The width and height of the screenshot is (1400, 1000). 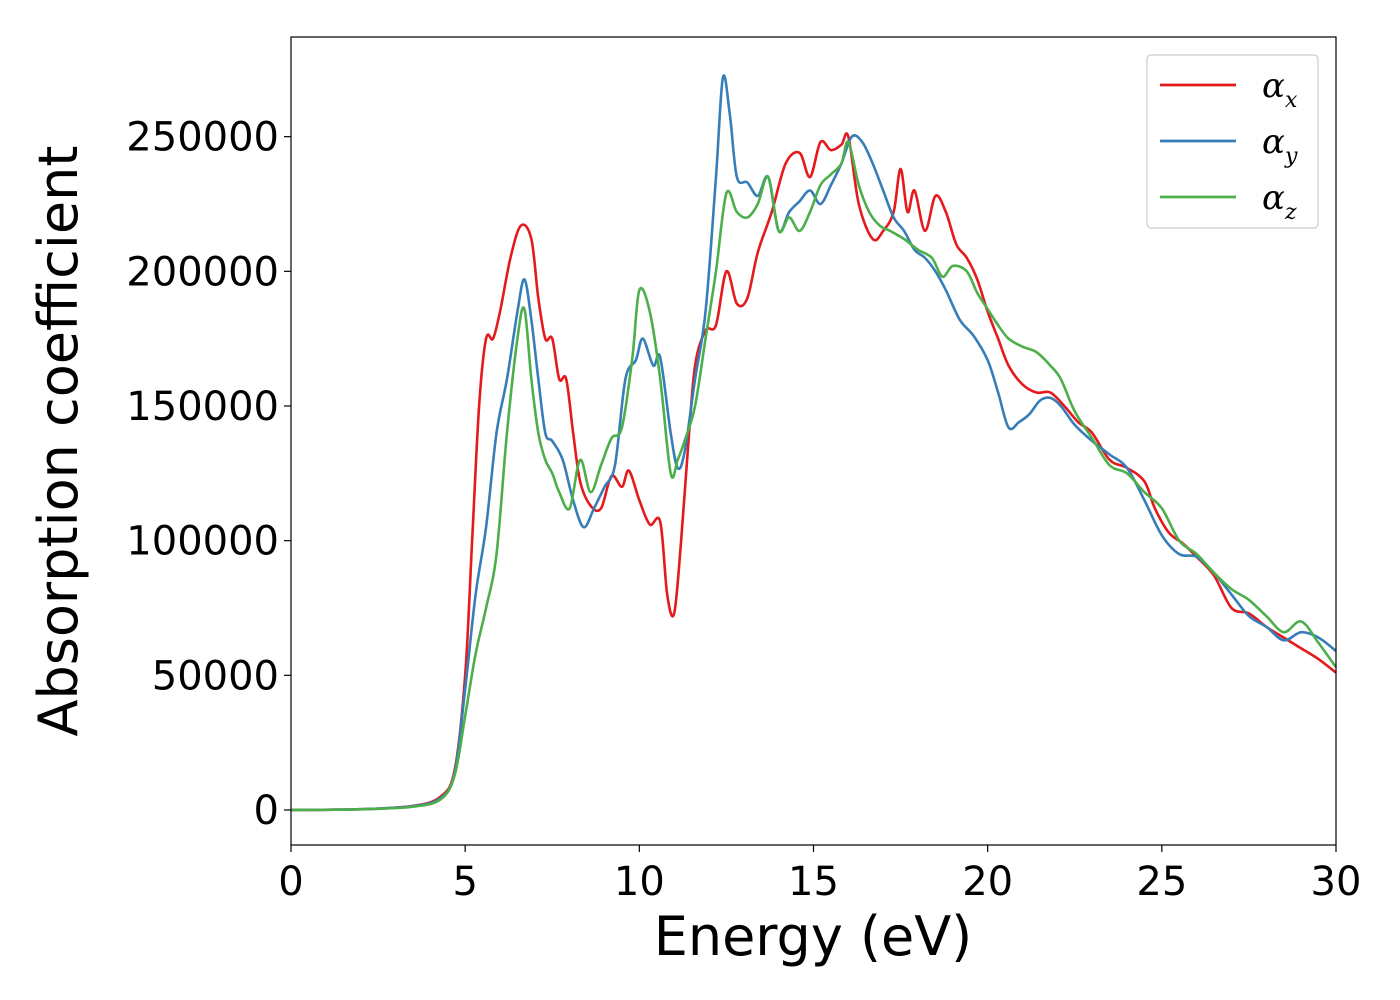 What do you see at coordinates (464, 882) in the screenshot?
I see `x-tick-label: 5` at bounding box center [464, 882].